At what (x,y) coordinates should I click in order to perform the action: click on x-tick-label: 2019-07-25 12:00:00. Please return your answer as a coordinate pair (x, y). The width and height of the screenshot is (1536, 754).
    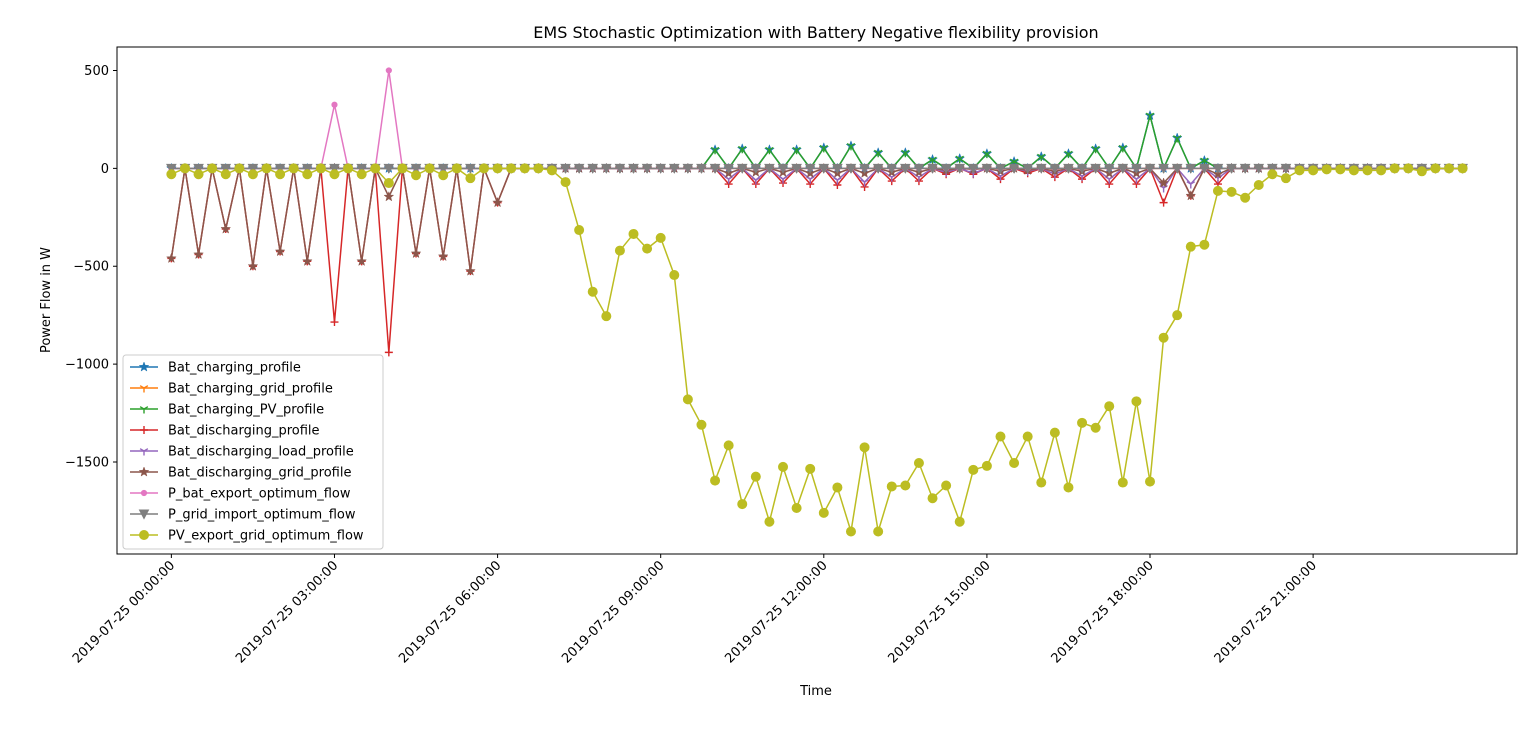
    Looking at the image, I should click on (776, 612).